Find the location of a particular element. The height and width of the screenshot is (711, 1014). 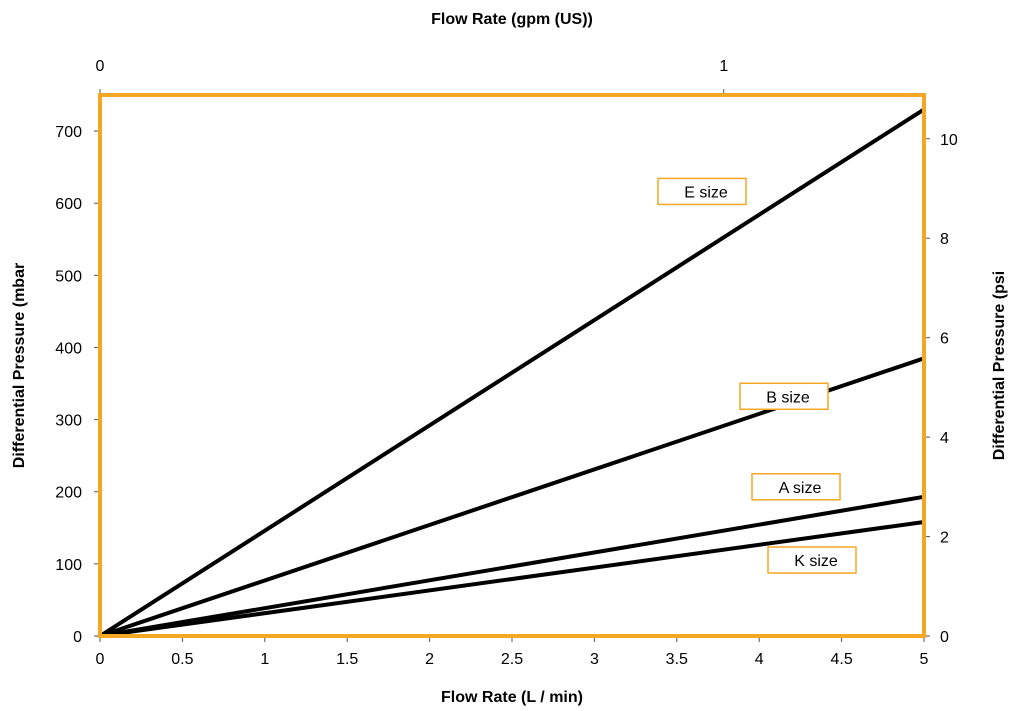

x2-tick-label: 0 is located at coordinates (100, 66).